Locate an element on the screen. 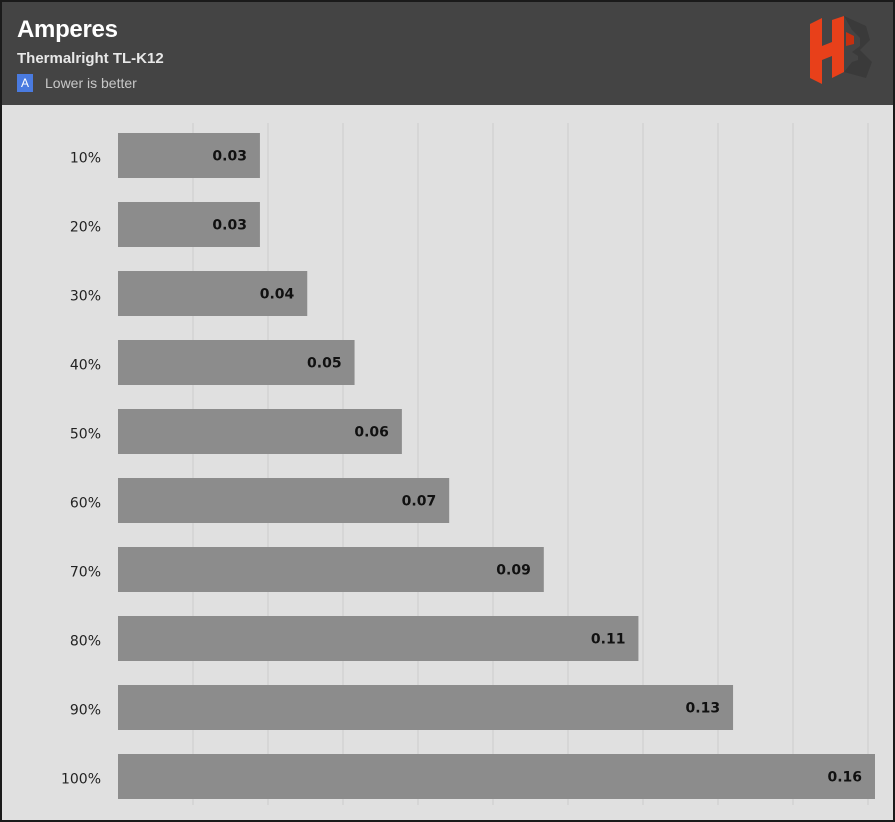 The width and height of the screenshot is (895, 822). category-label: 100% is located at coordinates (81, 780).